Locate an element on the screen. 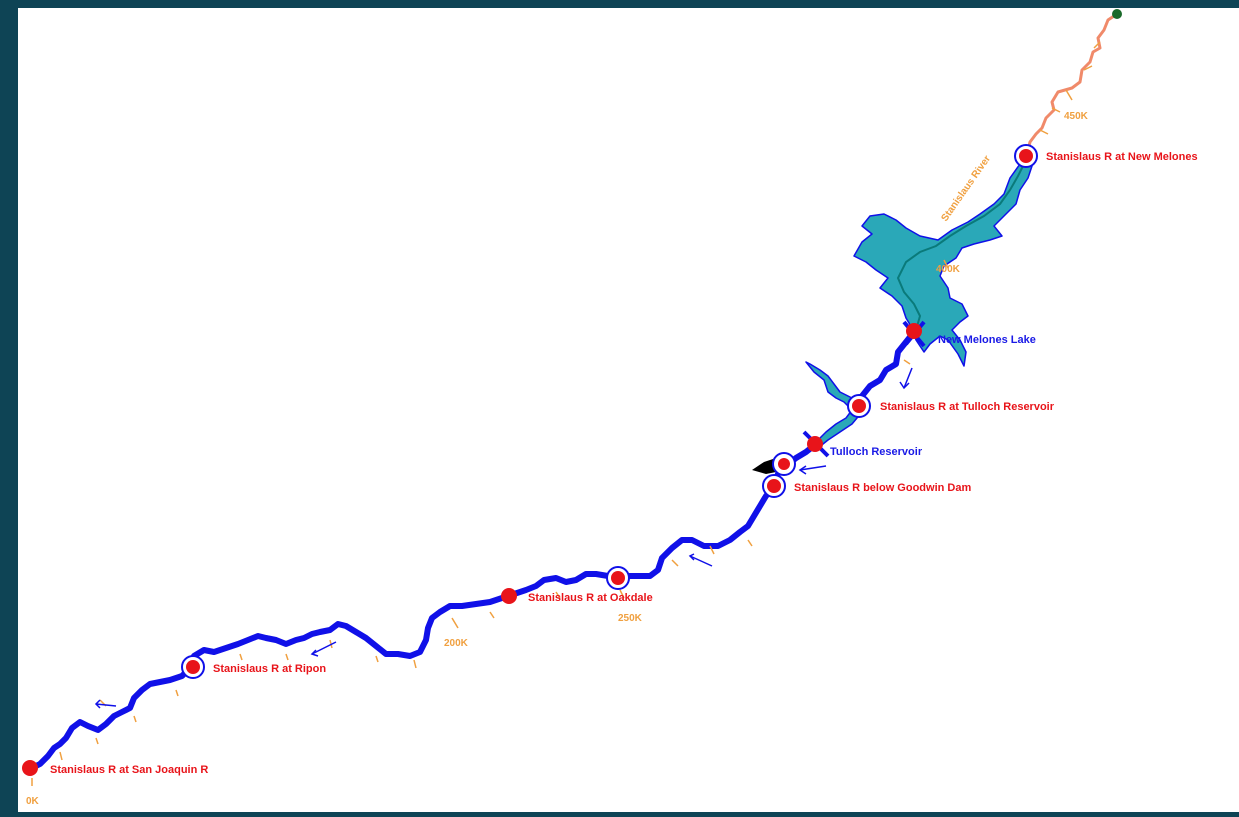 The height and width of the screenshot is (817, 1239). gauge-ripon-marker is located at coordinates (193, 667).